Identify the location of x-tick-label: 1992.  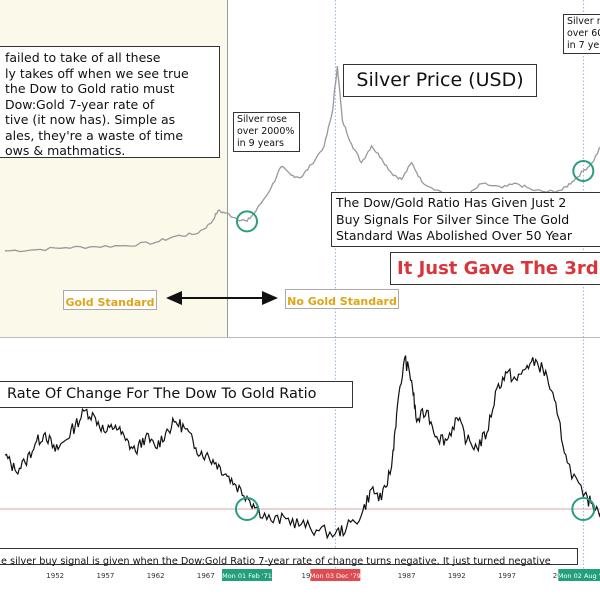
(457, 576).